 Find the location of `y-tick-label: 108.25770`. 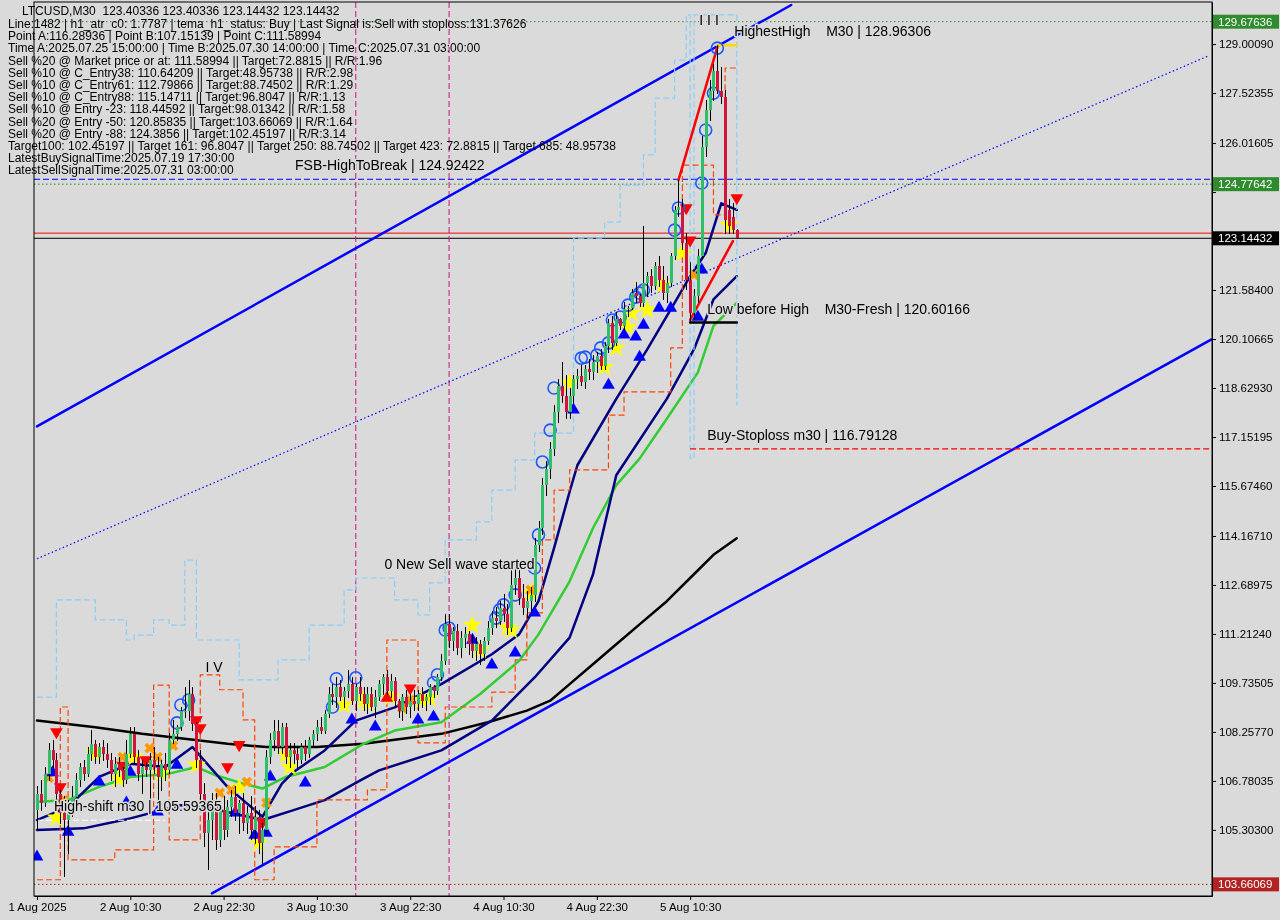

y-tick-label: 108.25770 is located at coordinates (1246, 732).